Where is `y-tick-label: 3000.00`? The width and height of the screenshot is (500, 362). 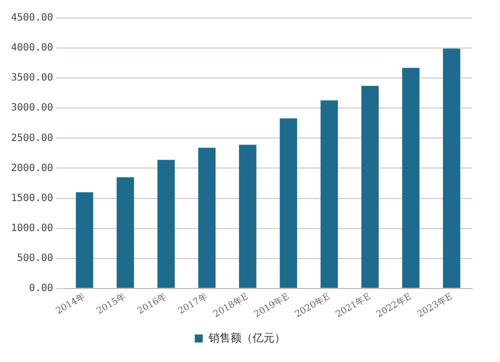
y-tick-label: 3000.00 is located at coordinates (32, 108).